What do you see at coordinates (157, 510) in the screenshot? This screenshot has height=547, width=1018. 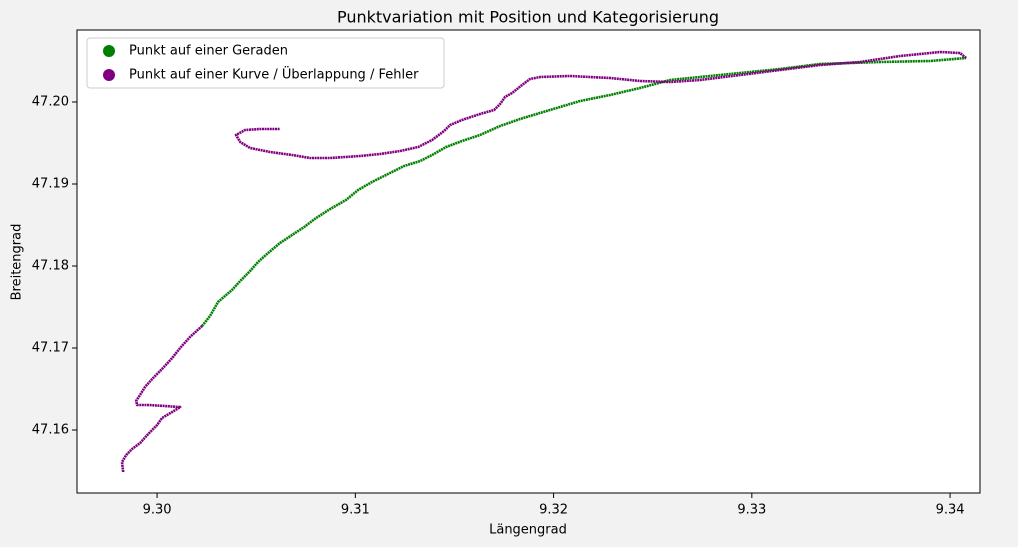 I see `x-tick-label: 9.30` at bounding box center [157, 510].